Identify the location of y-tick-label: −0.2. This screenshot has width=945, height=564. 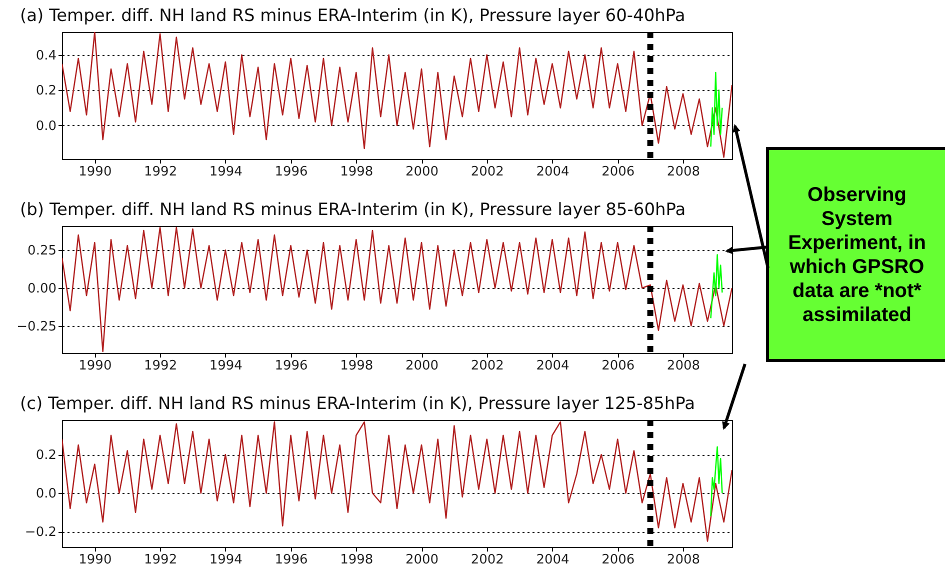
(40, 532).